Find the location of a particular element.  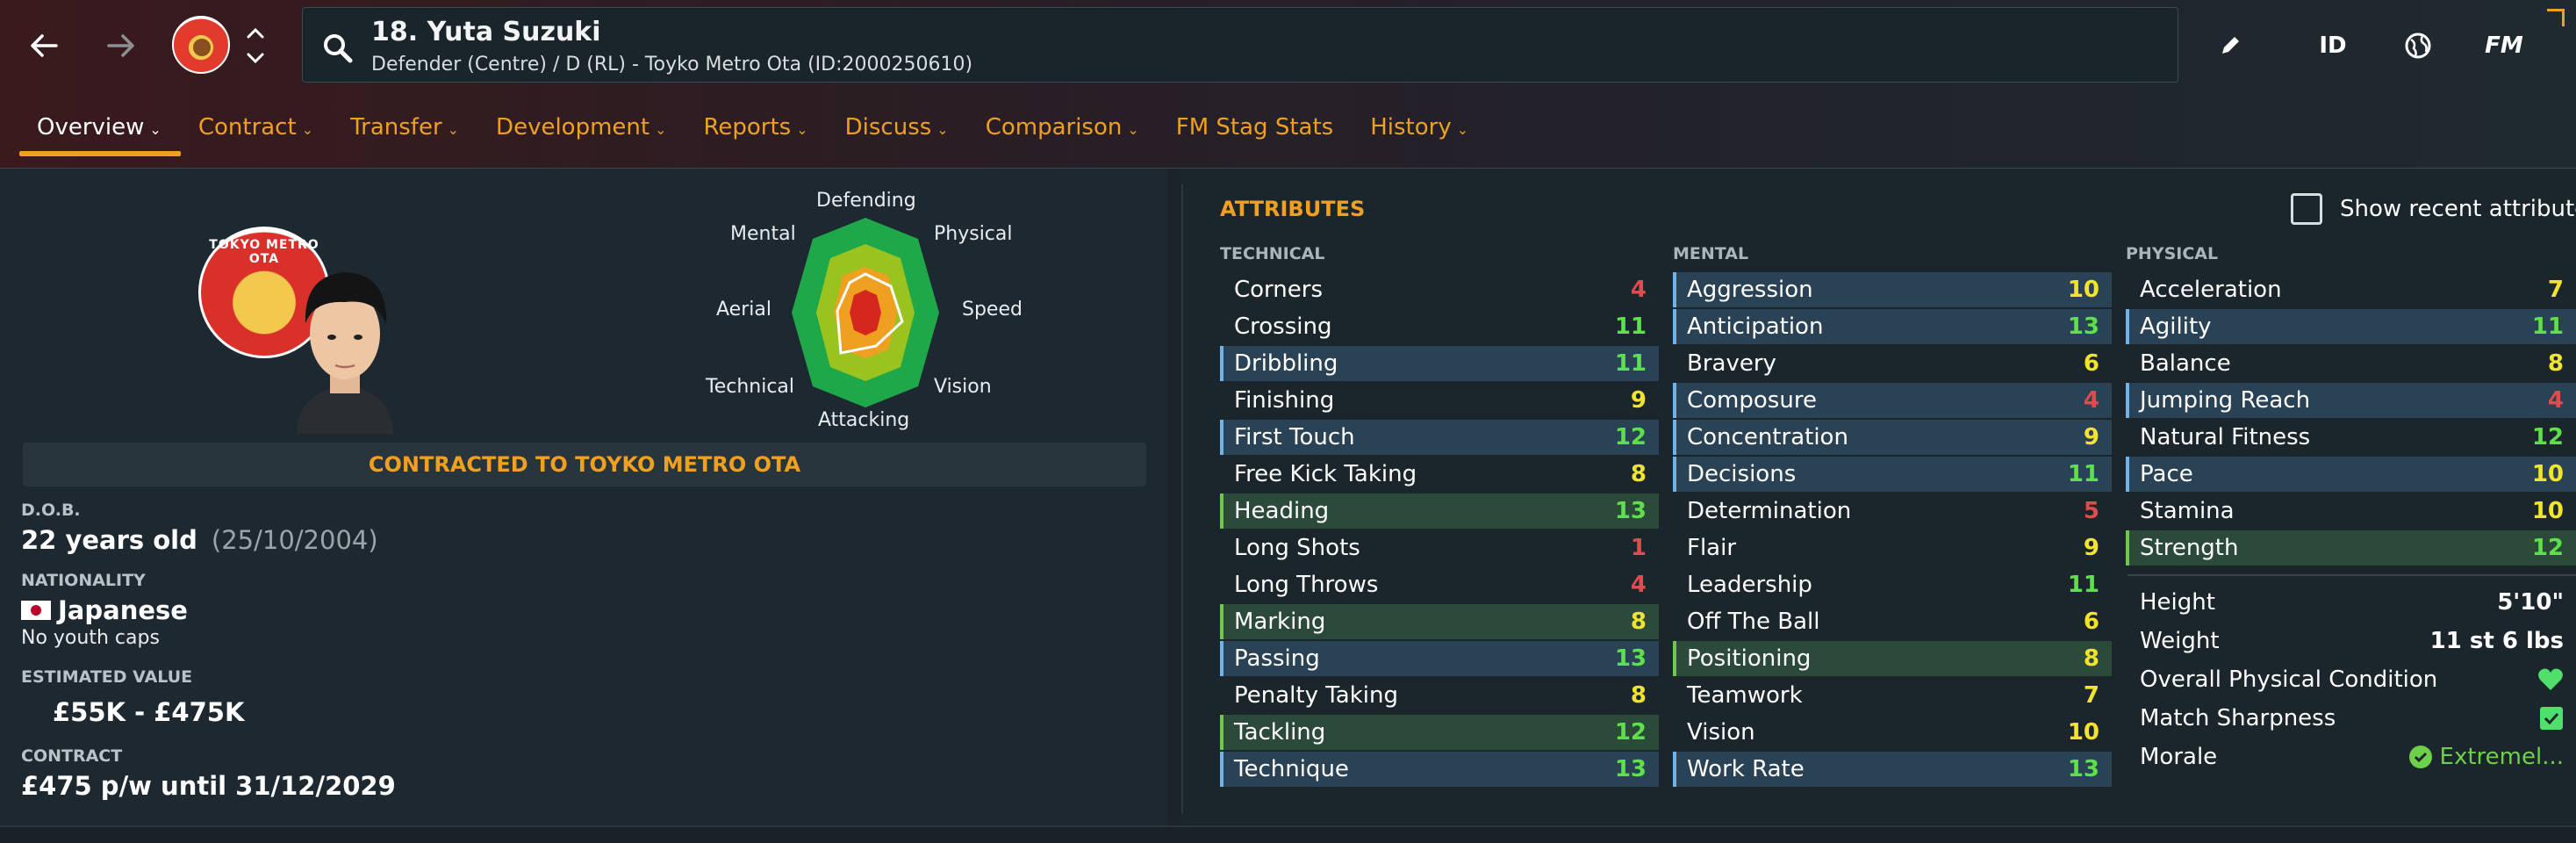

attribute-row-decisions: Decisions 11 is located at coordinates (1892, 475).